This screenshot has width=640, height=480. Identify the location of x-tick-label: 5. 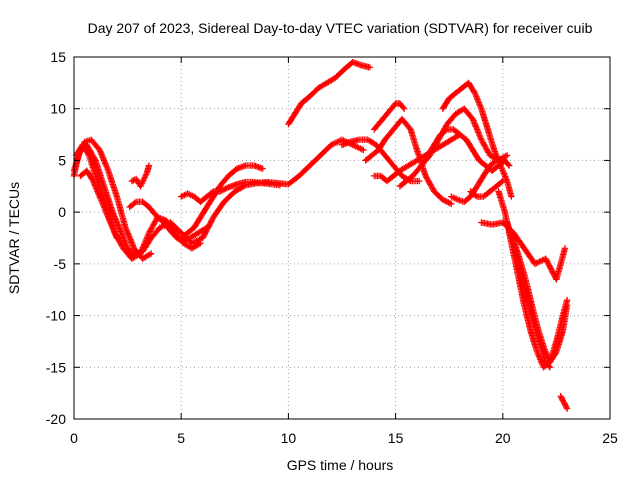
(181, 438).